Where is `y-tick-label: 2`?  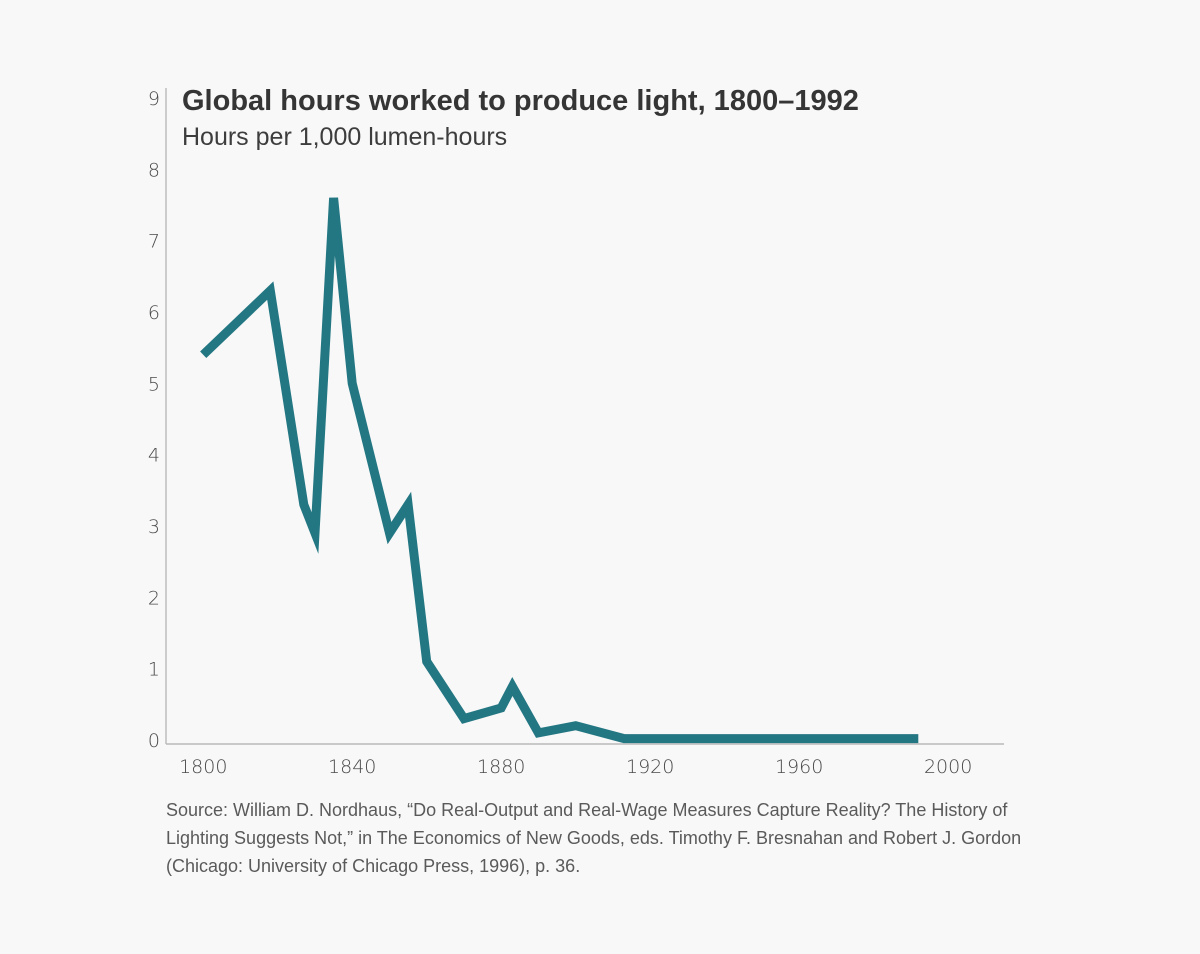
y-tick-label: 2 is located at coordinates (154, 598).